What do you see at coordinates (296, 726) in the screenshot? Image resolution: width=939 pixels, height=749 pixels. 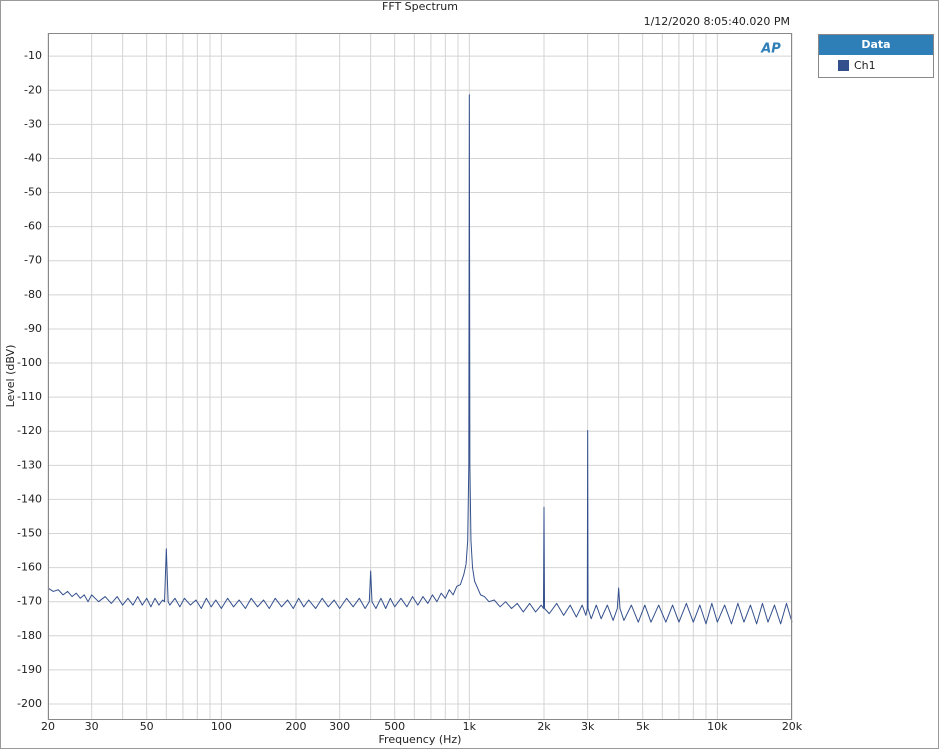 I see `x-tick-label: 200` at bounding box center [296, 726].